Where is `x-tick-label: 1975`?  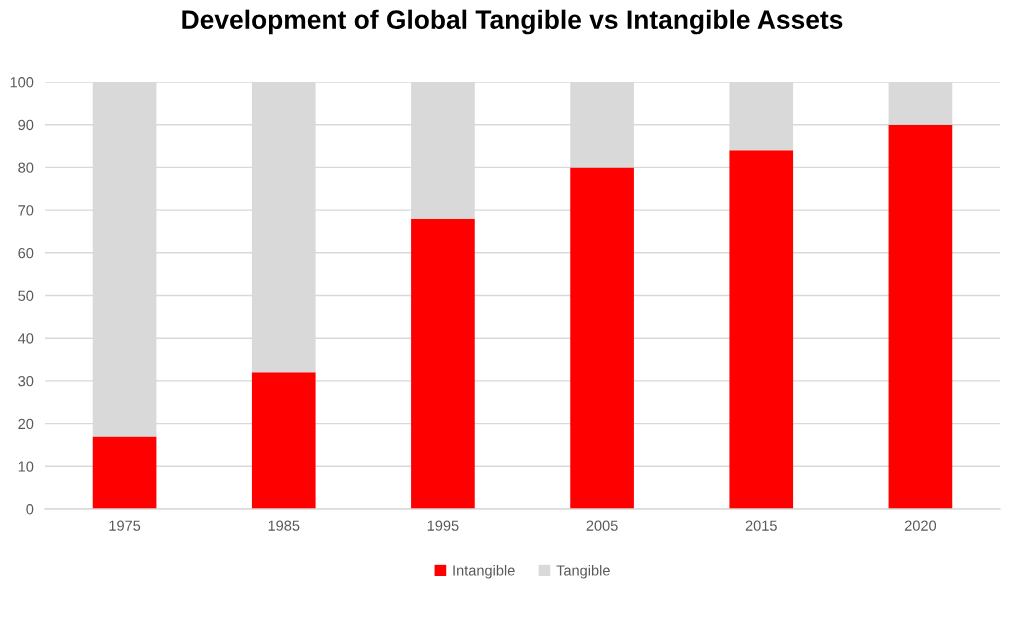
x-tick-label: 1975 is located at coordinates (125, 525).